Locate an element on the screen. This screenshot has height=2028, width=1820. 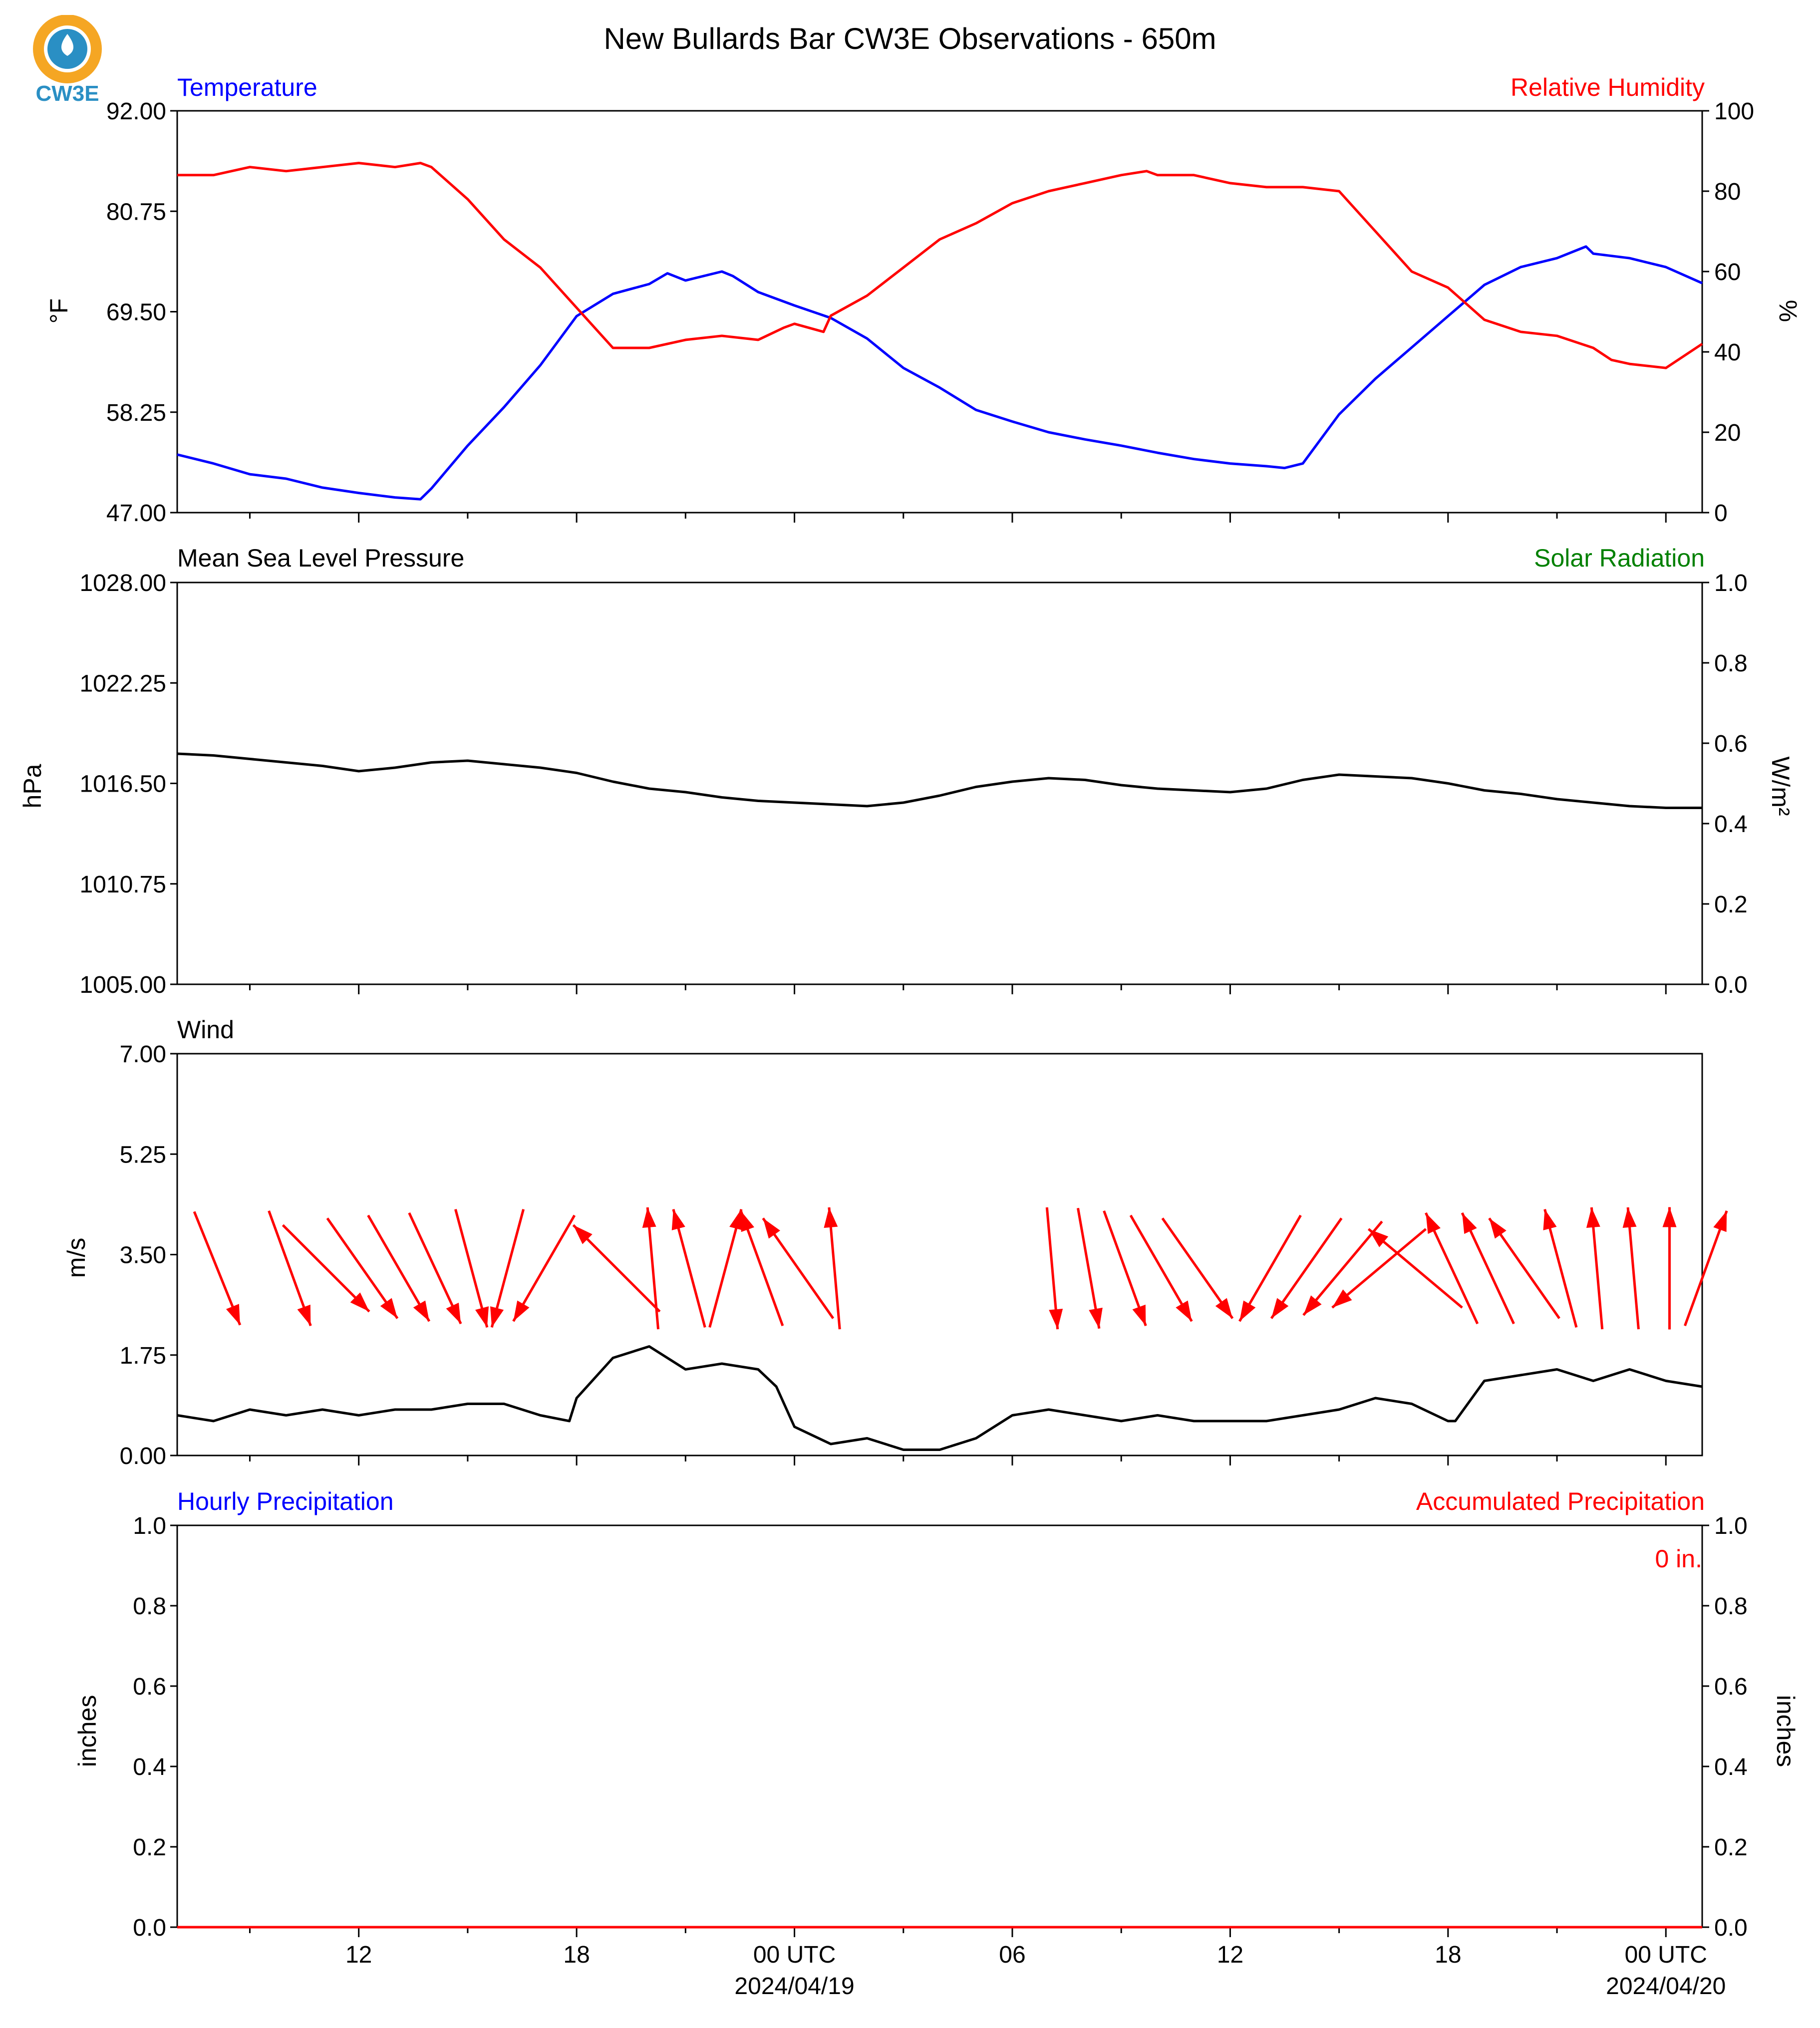
y-tick-label-left: 1022.25 is located at coordinates (122, 683).